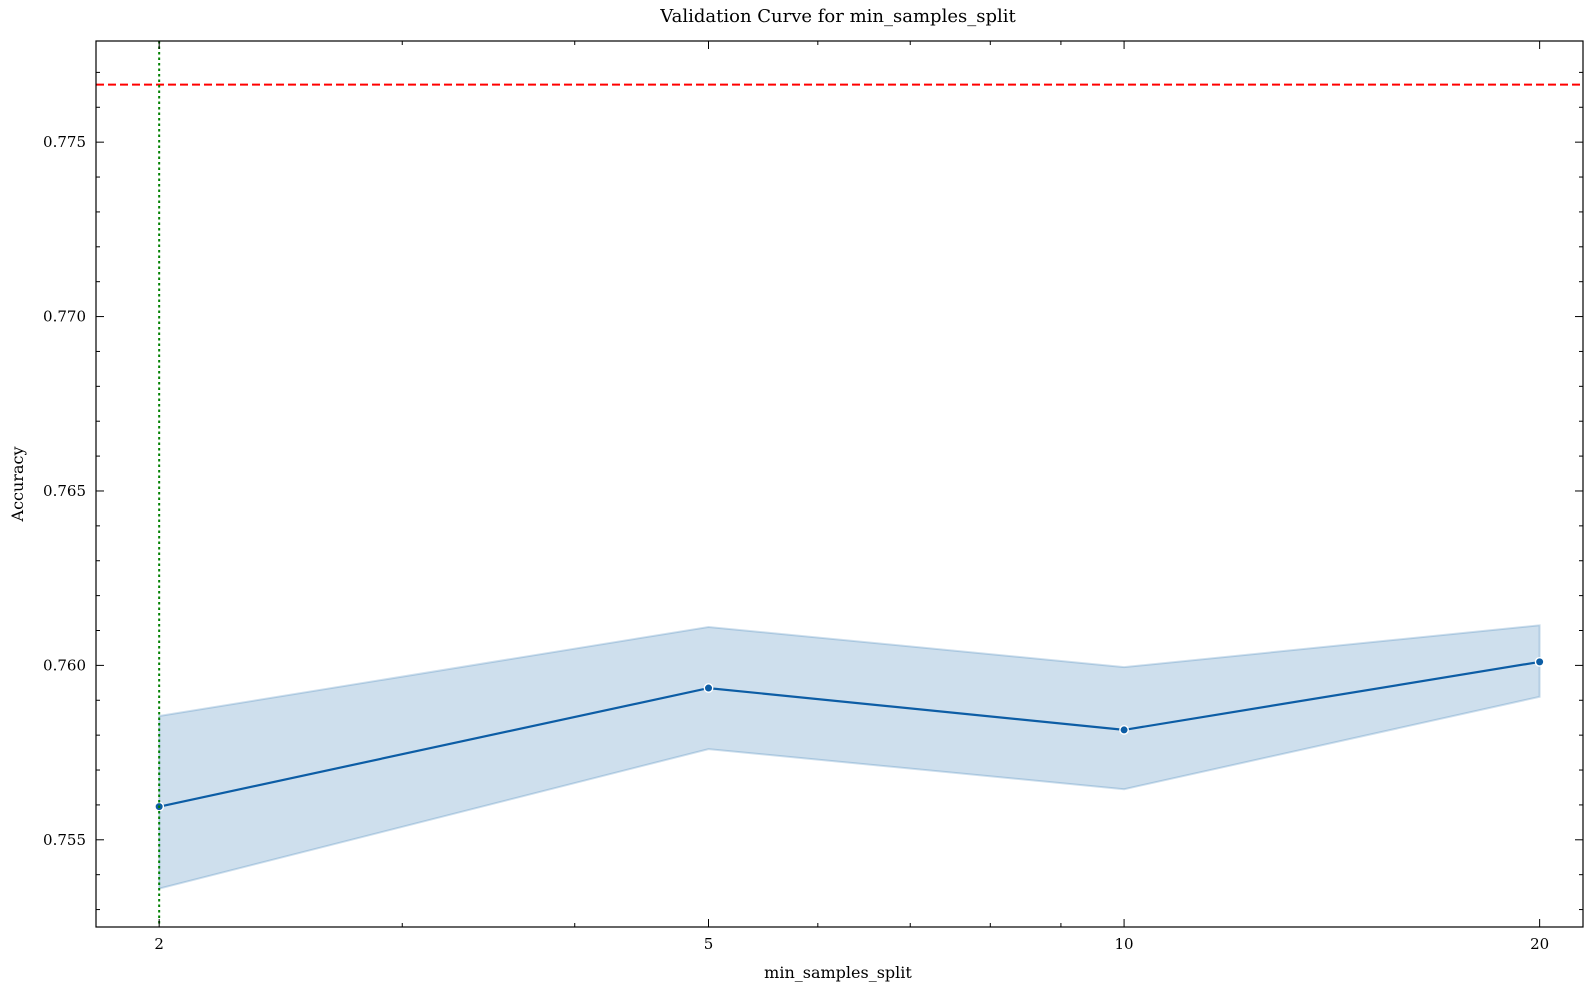  What do you see at coordinates (159, 944) in the screenshot?
I see `x-tick-label: 2` at bounding box center [159, 944].